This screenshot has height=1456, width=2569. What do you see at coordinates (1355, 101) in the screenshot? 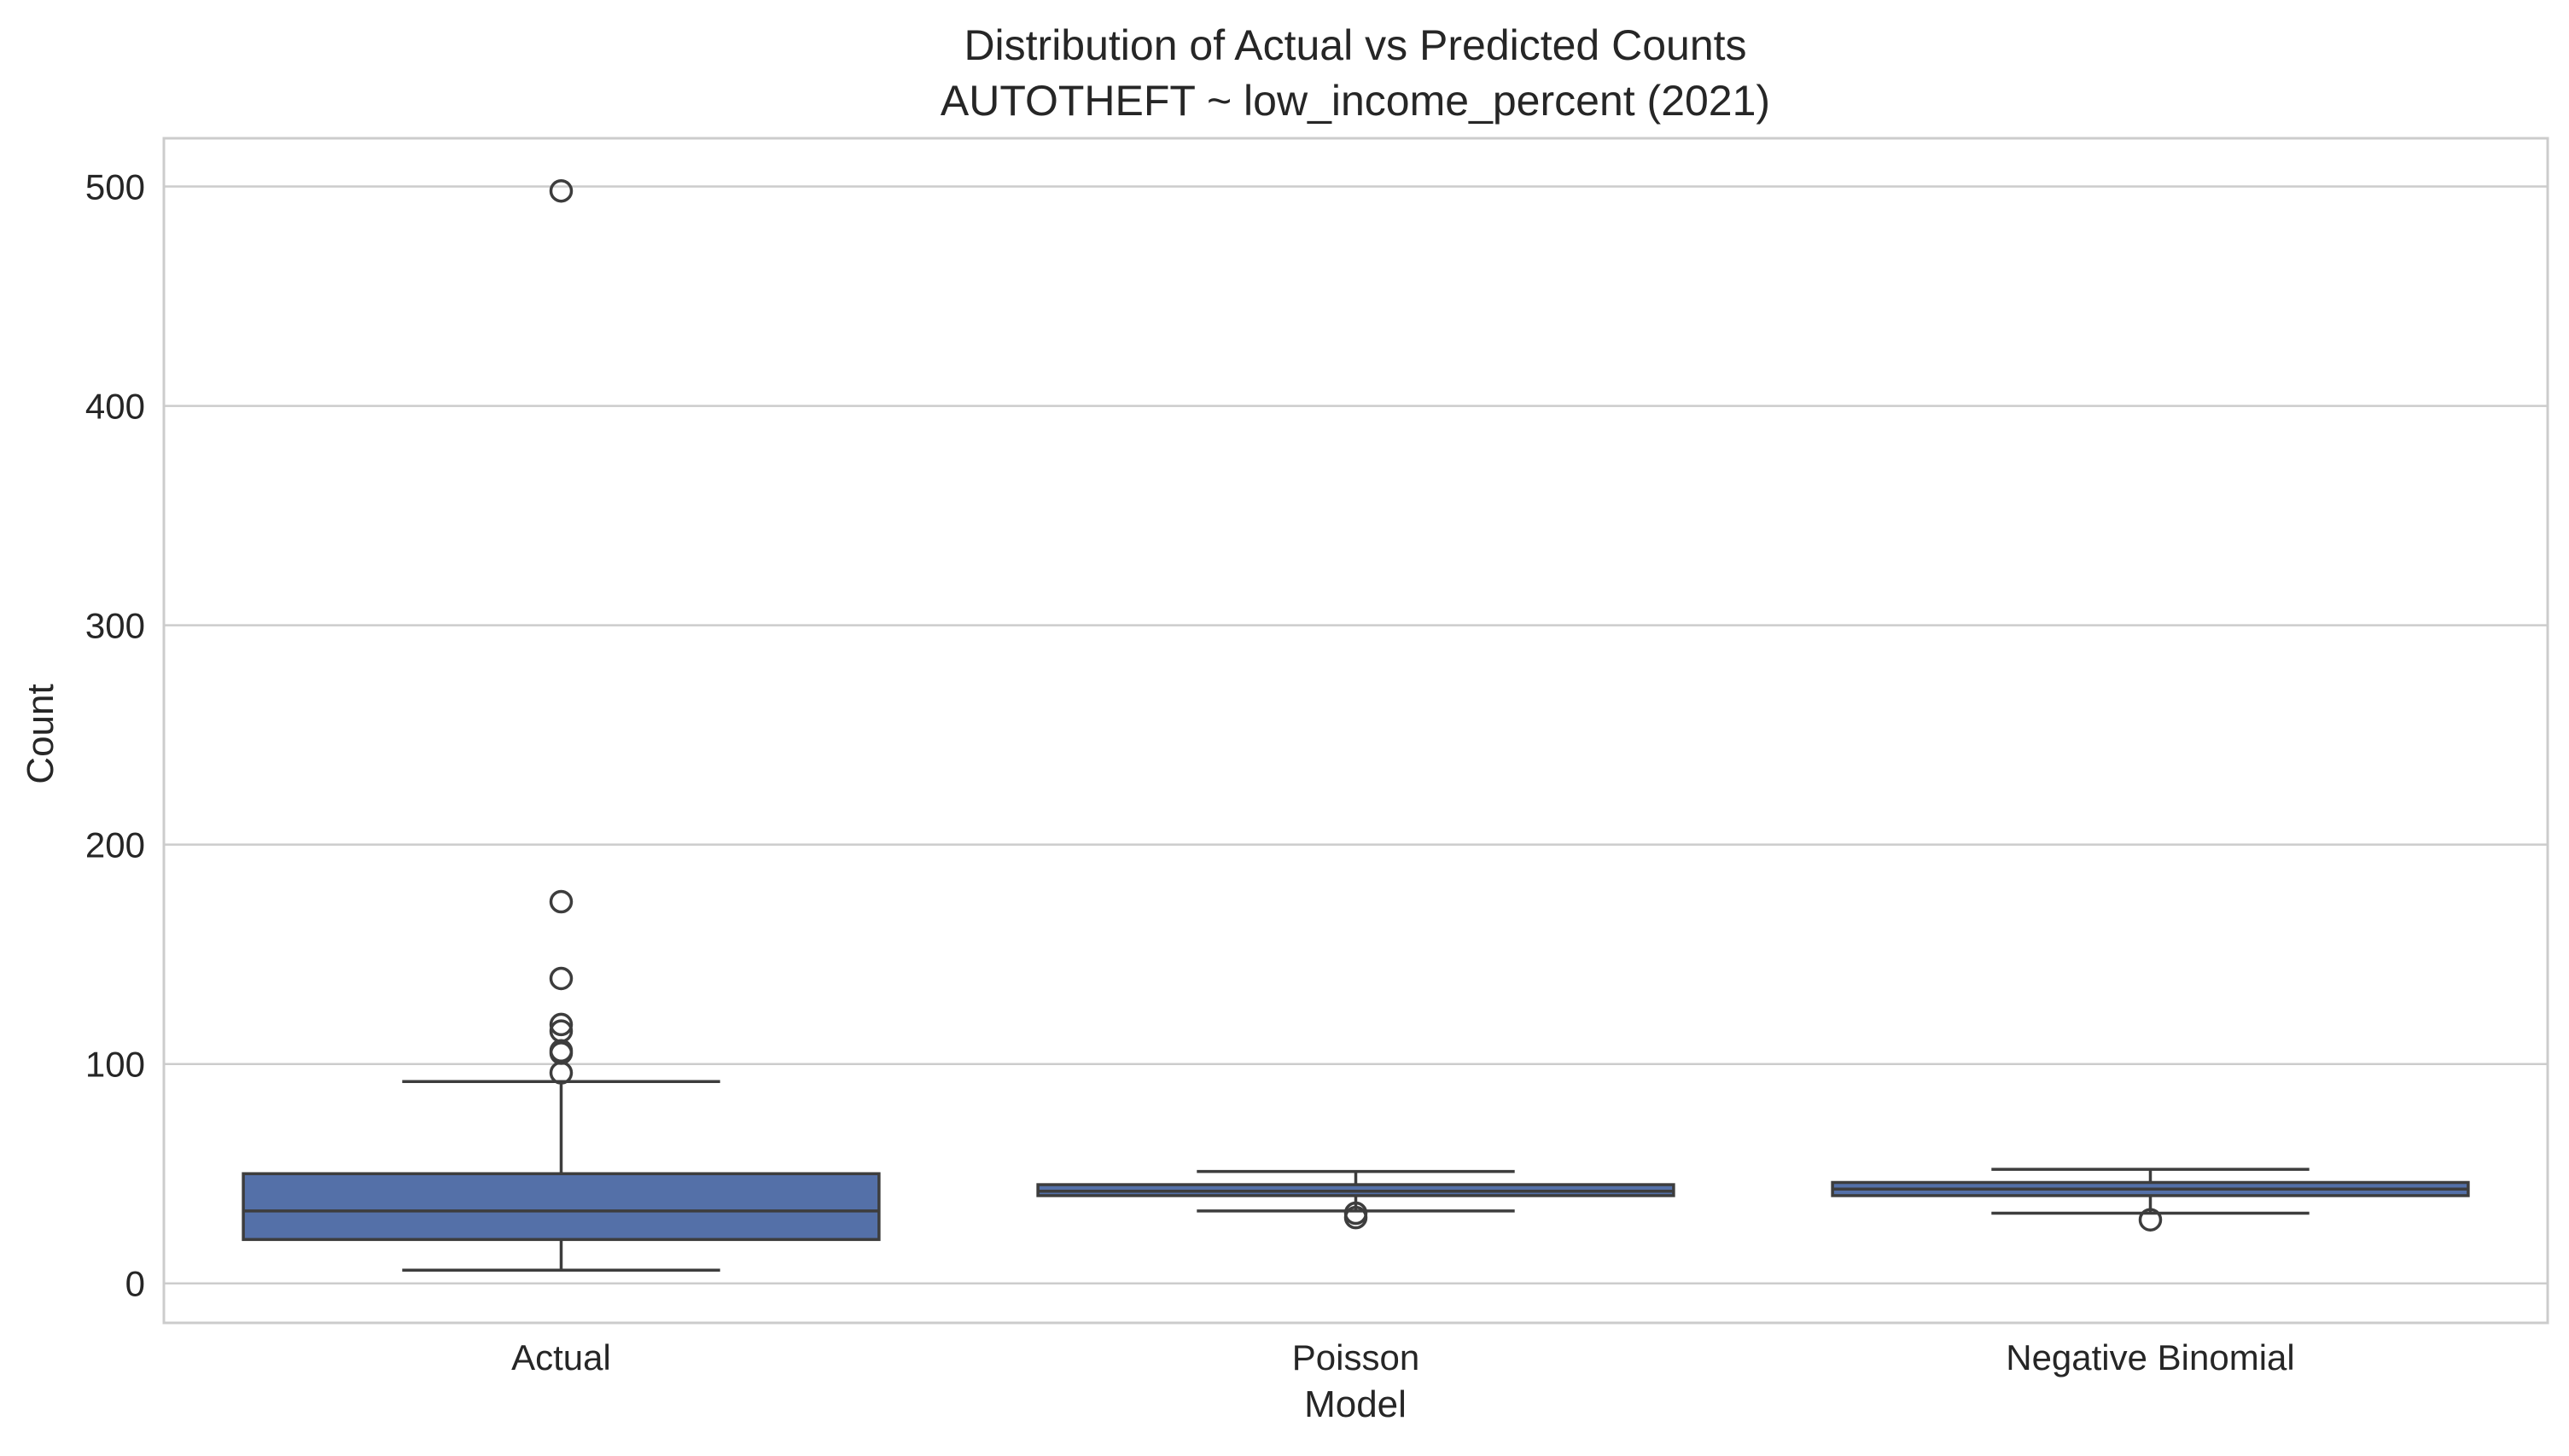
I see `chart-subtitle: AUTOTHEFT ~ low_income_percent (2021)` at bounding box center [1355, 101].